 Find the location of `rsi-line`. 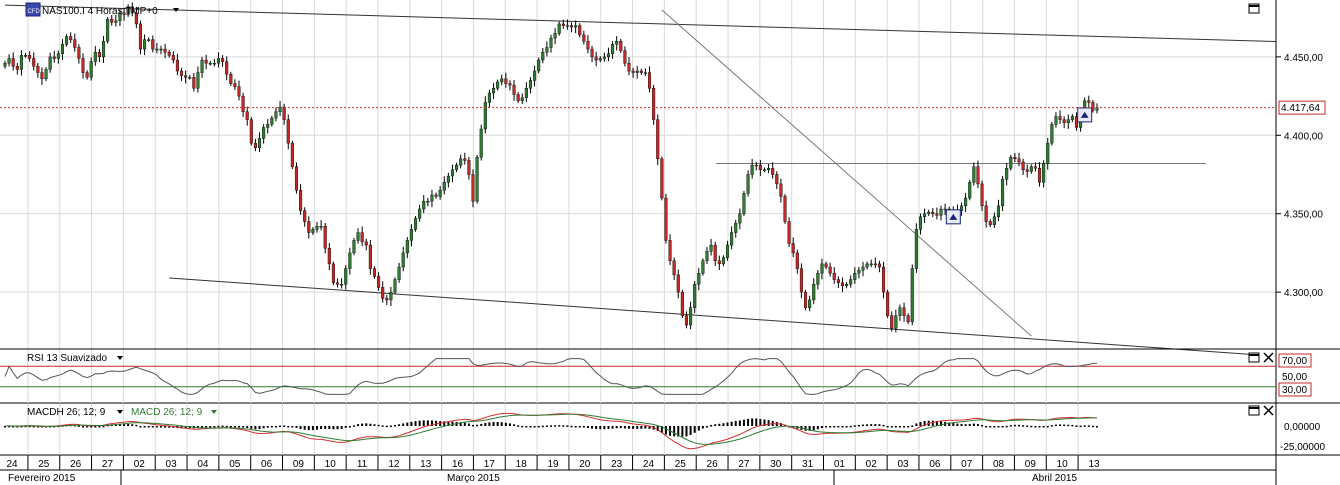

rsi-line is located at coordinates (550, 376).